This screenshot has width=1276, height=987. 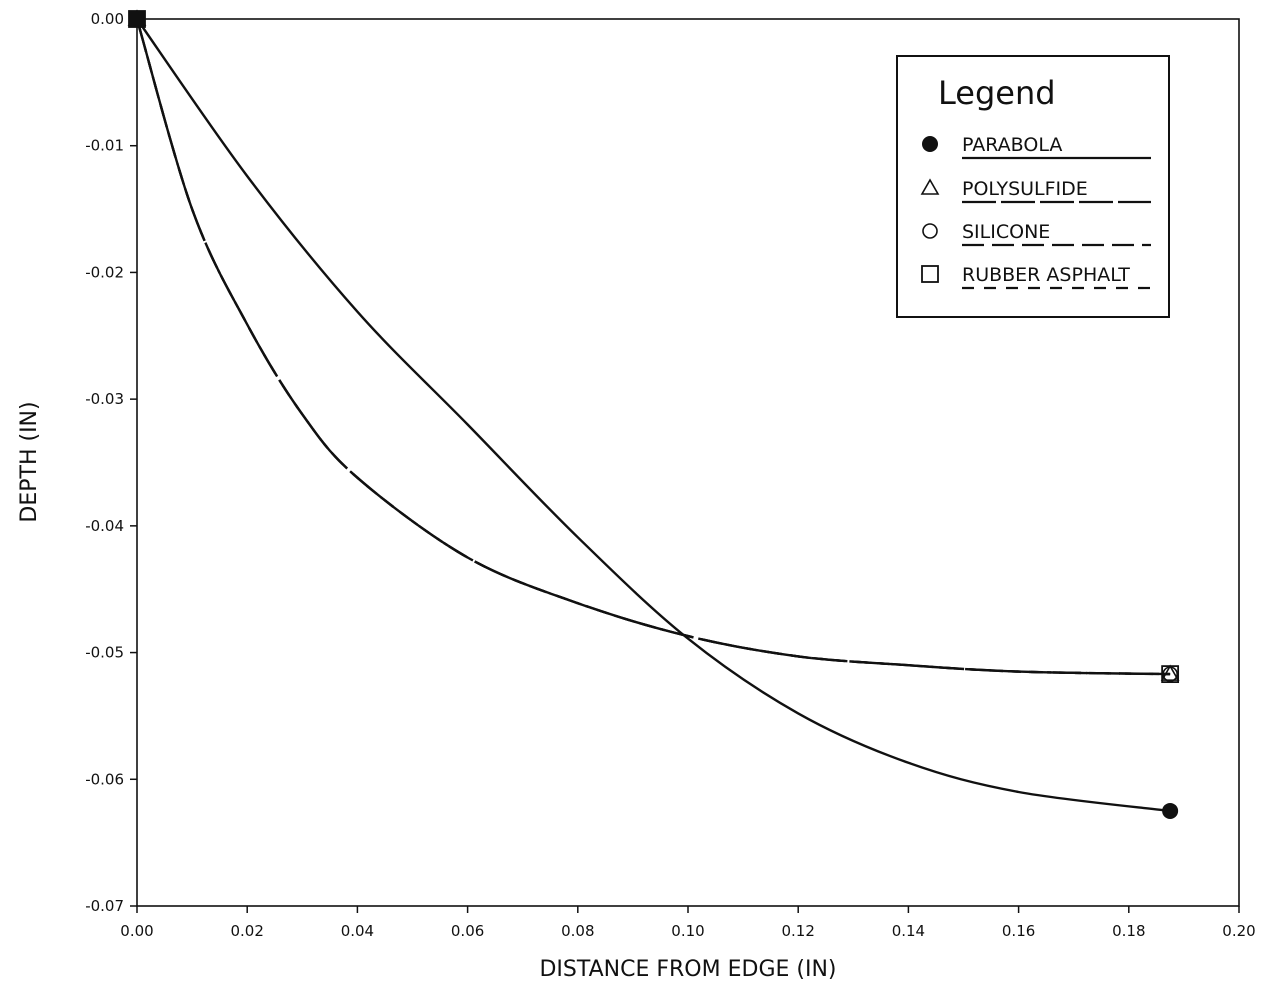 What do you see at coordinates (930, 144) in the screenshot?
I see `legend-marker-parabola` at bounding box center [930, 144].